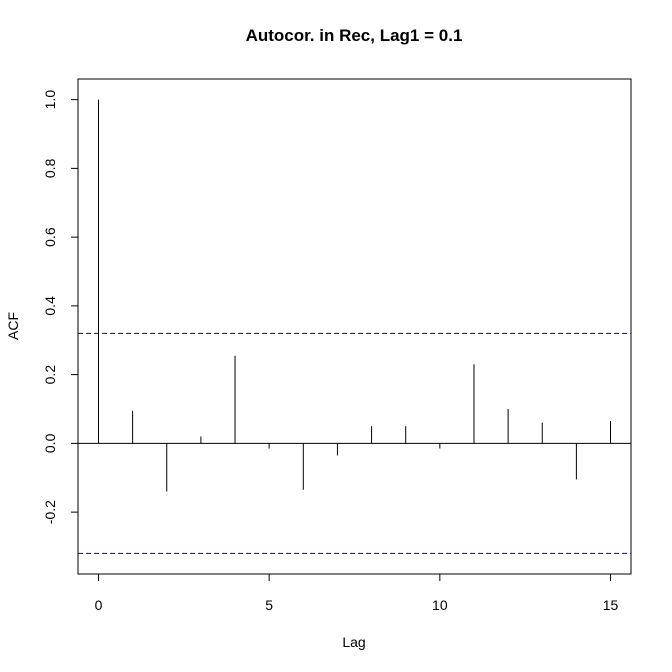 The width and height of the screenshot is (672, 672). I want to click on y-tick-label-0_6: 0.6, so click(50, 237).